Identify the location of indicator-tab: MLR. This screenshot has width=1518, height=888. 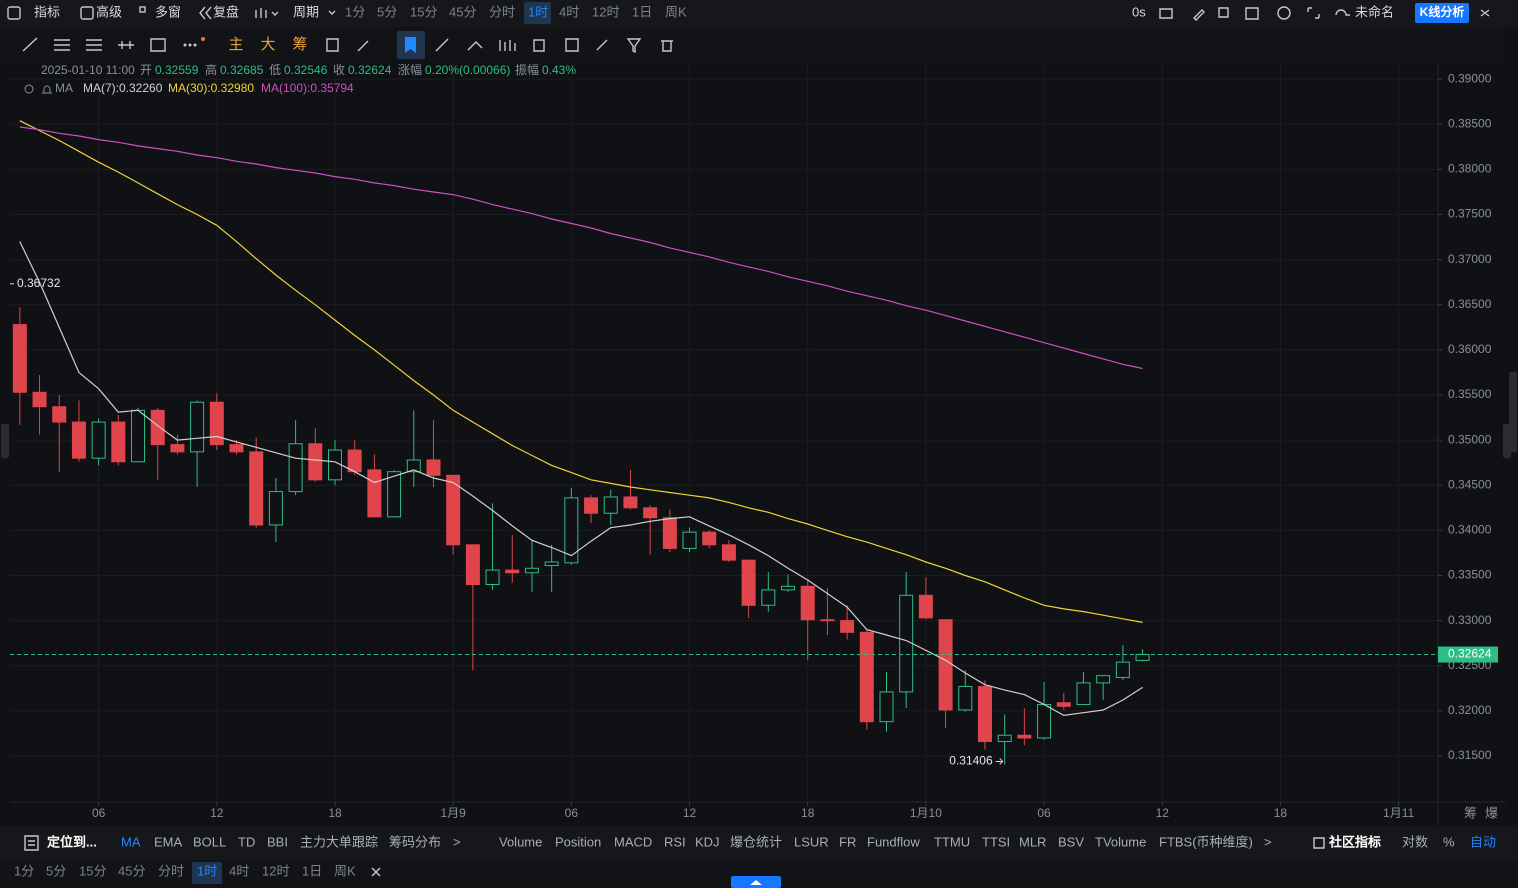
(1032, 841).